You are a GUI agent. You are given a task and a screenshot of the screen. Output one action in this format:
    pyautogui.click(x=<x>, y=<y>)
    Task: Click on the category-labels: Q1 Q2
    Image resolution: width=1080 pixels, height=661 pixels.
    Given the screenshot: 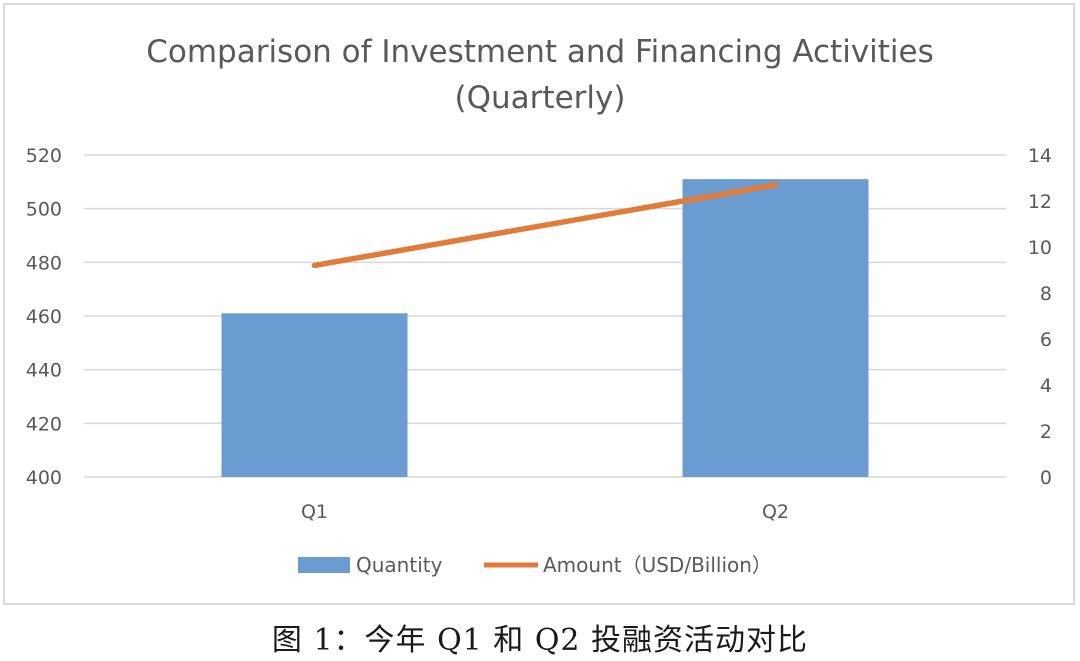 What is the action you would take?
    pyautogui.click(x=545, y=512)
    